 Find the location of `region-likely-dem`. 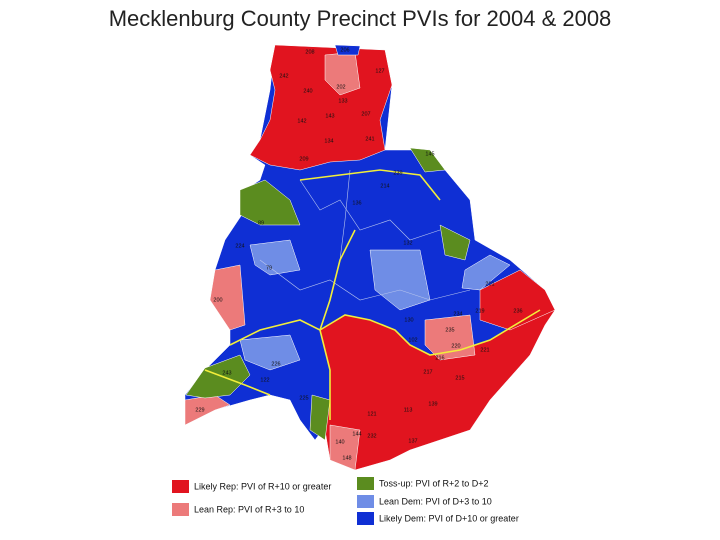

region-likely-dem is located at coordinates (347, 50).